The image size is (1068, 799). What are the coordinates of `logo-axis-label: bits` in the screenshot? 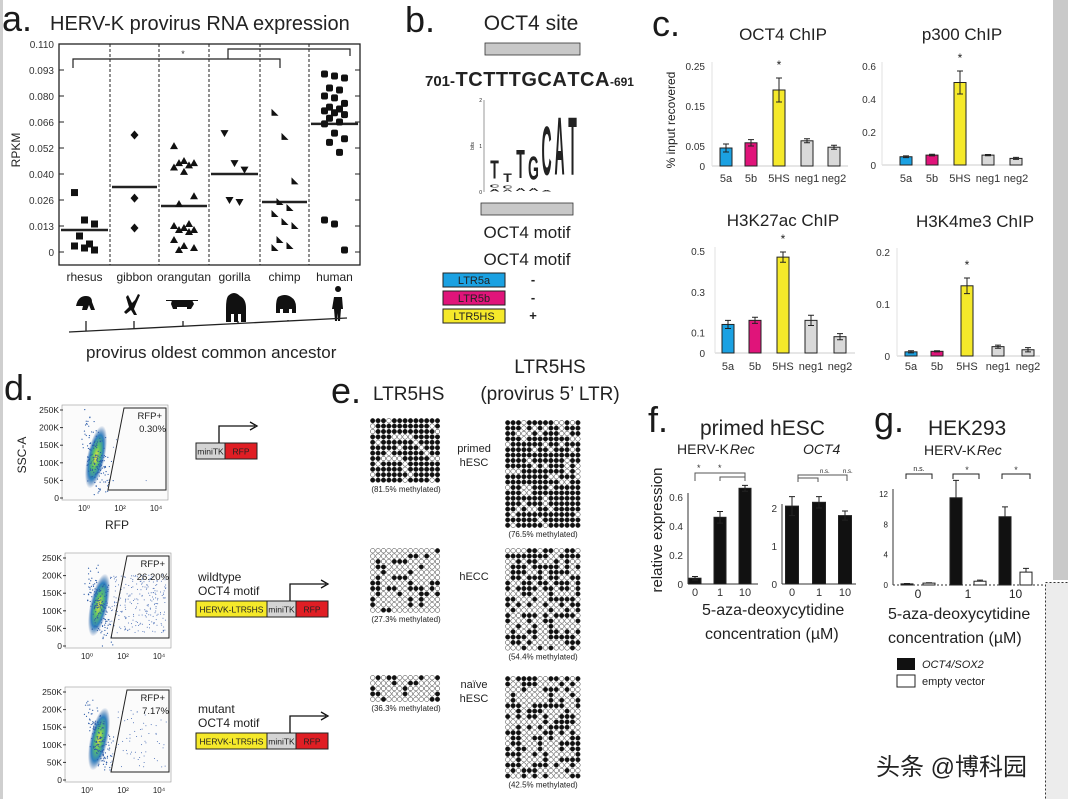 It's located at (473, 146).